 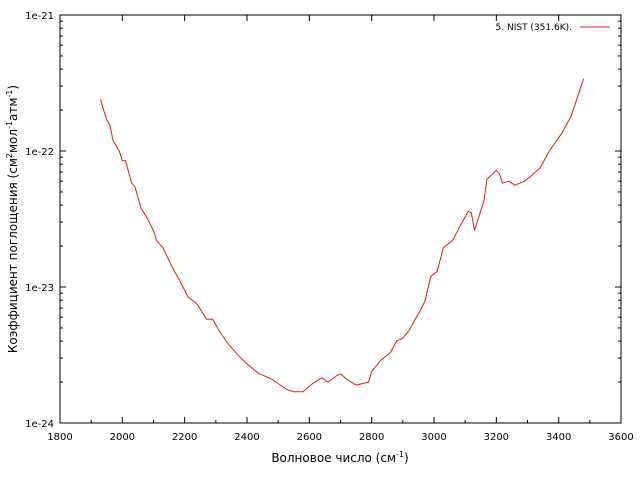 I want to click on y-tick-label: 1e-23, so click(x=39, y=288).